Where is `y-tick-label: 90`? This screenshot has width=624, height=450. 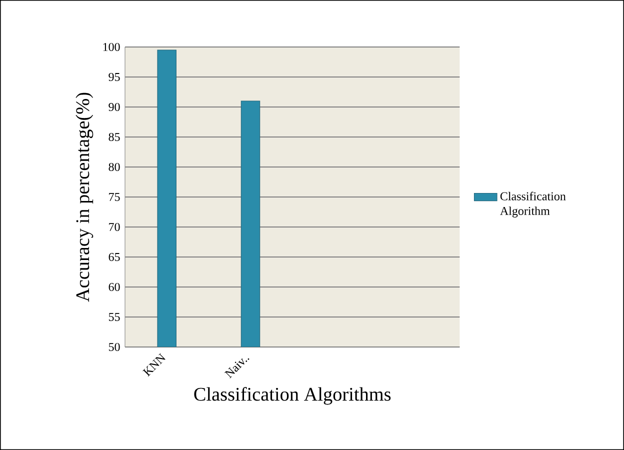
y-tick-label: 90 is located at coordinates (114, 107).